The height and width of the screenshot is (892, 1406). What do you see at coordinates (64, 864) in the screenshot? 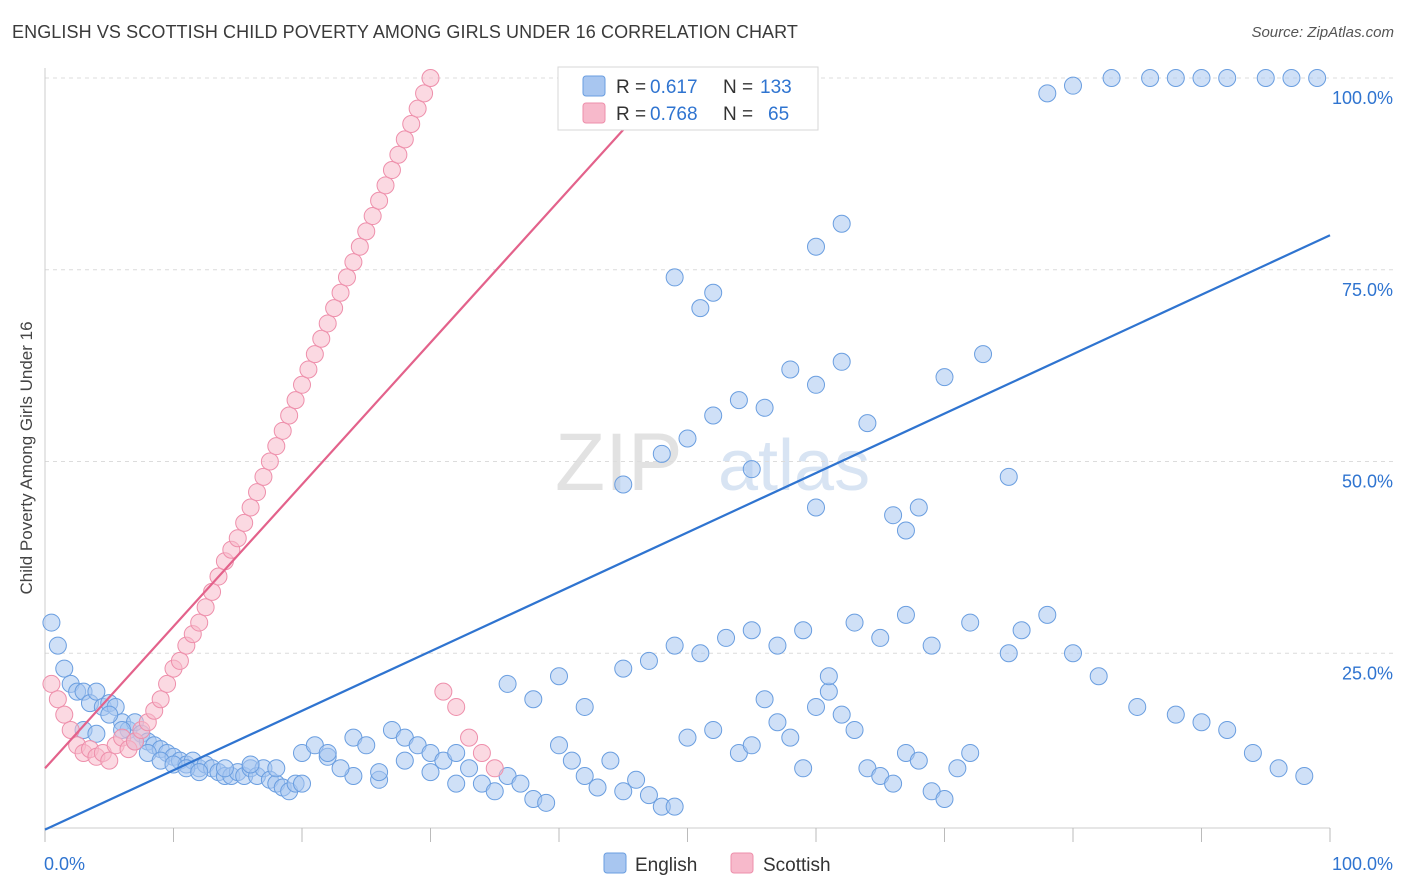
I see `x-tick-label: 0.0%` at bounding box center [64, 864].